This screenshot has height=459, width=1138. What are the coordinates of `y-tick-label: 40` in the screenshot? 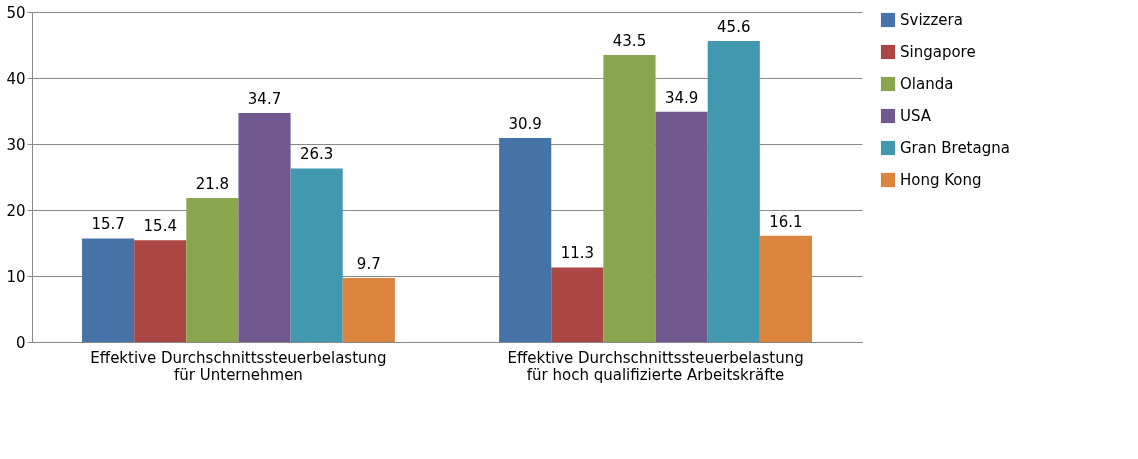 It's located at (16, 78).